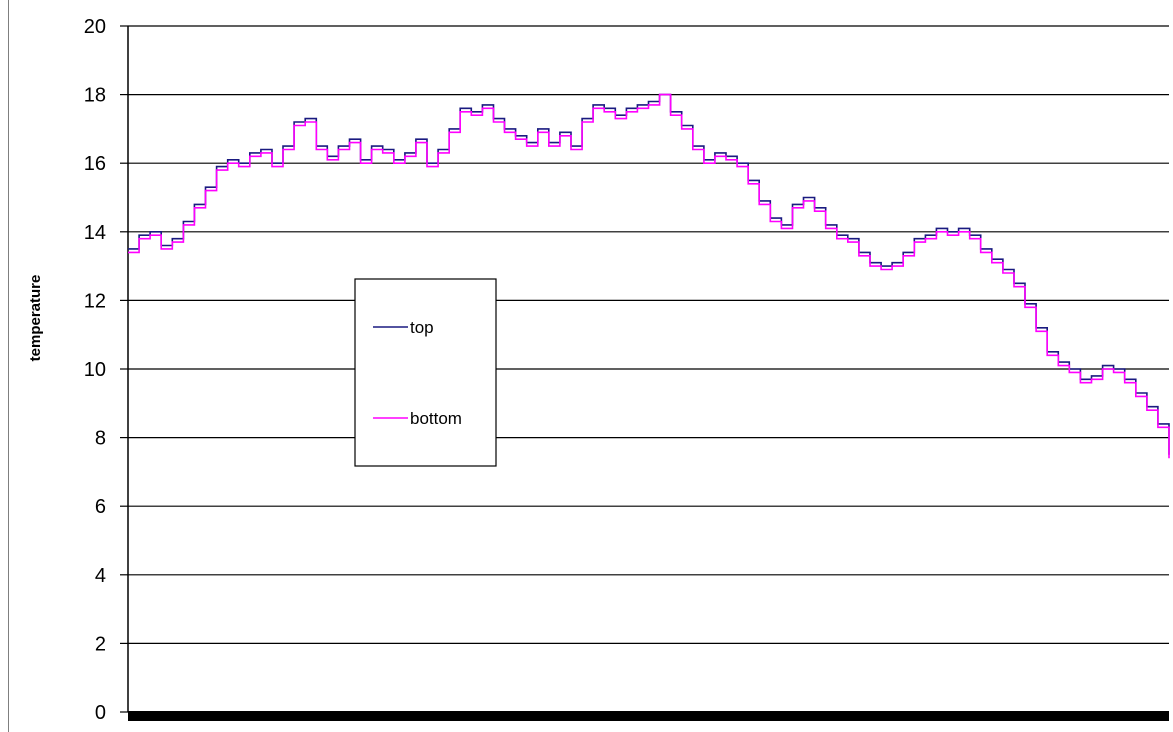 This screenshot has height=732, width=1173. I want to click on legend-label-top: top, so click(422, 327).